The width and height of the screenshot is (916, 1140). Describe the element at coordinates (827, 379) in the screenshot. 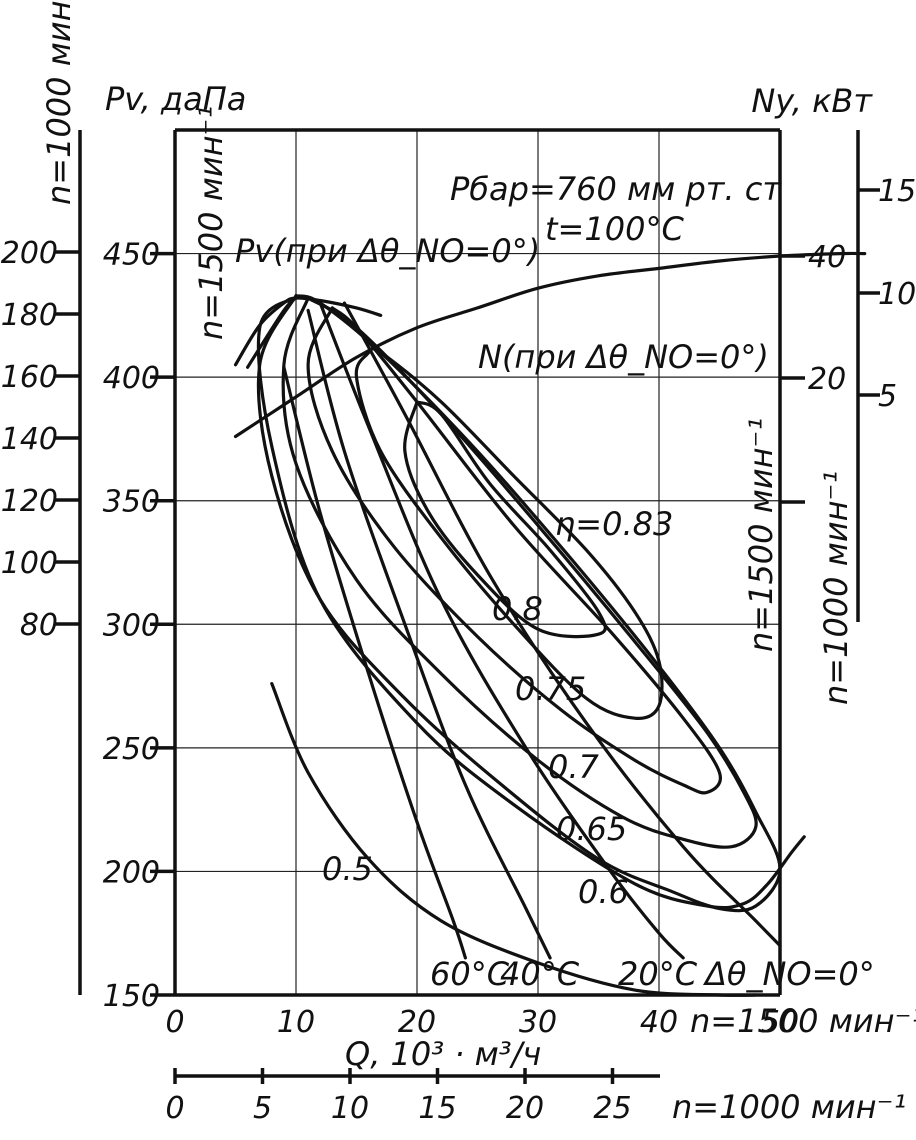

I see `y2-tick-1500: 20` at that location.